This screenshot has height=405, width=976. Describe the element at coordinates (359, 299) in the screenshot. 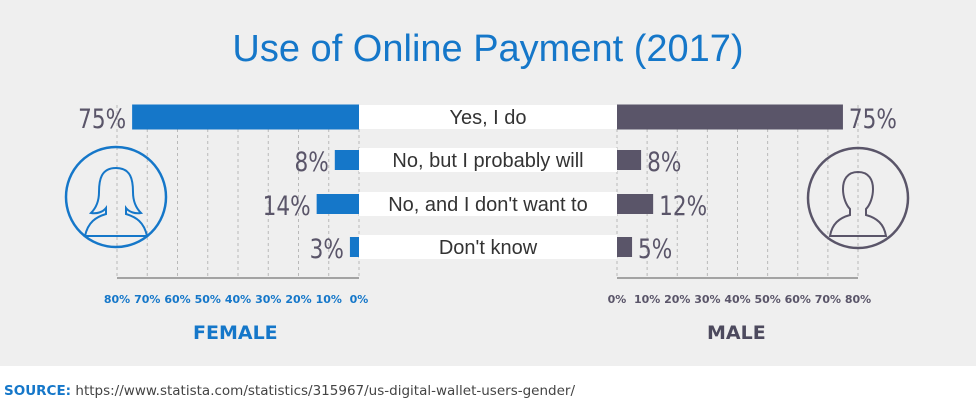

I see `female-tick-label: 0%` at that location.